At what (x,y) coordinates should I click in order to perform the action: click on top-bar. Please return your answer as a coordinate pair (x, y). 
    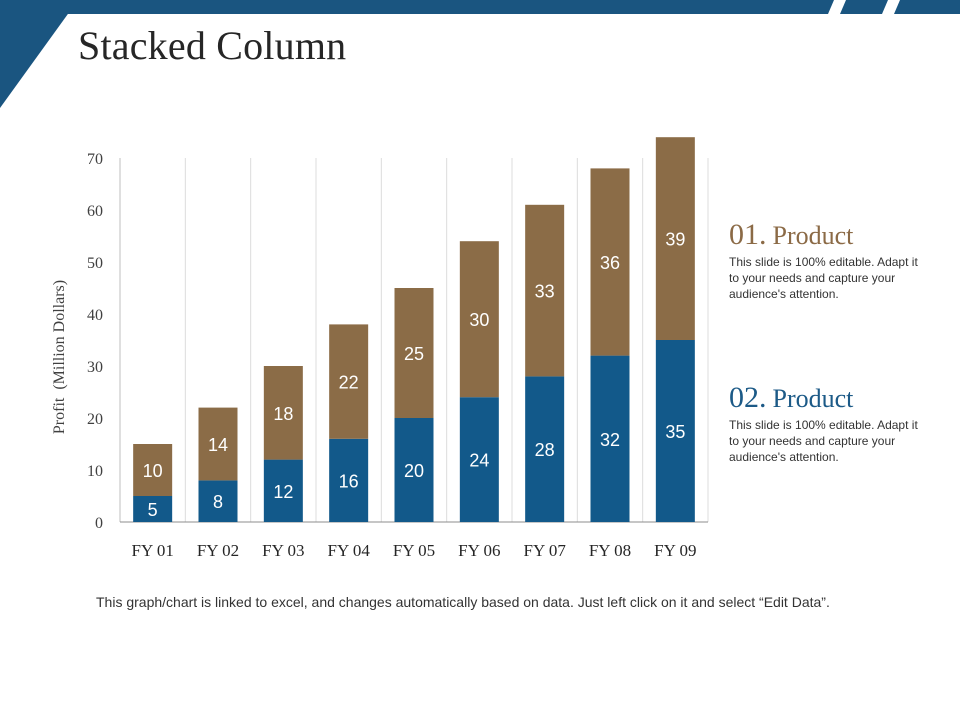
    Looking at the image, I should click on (480, 7).